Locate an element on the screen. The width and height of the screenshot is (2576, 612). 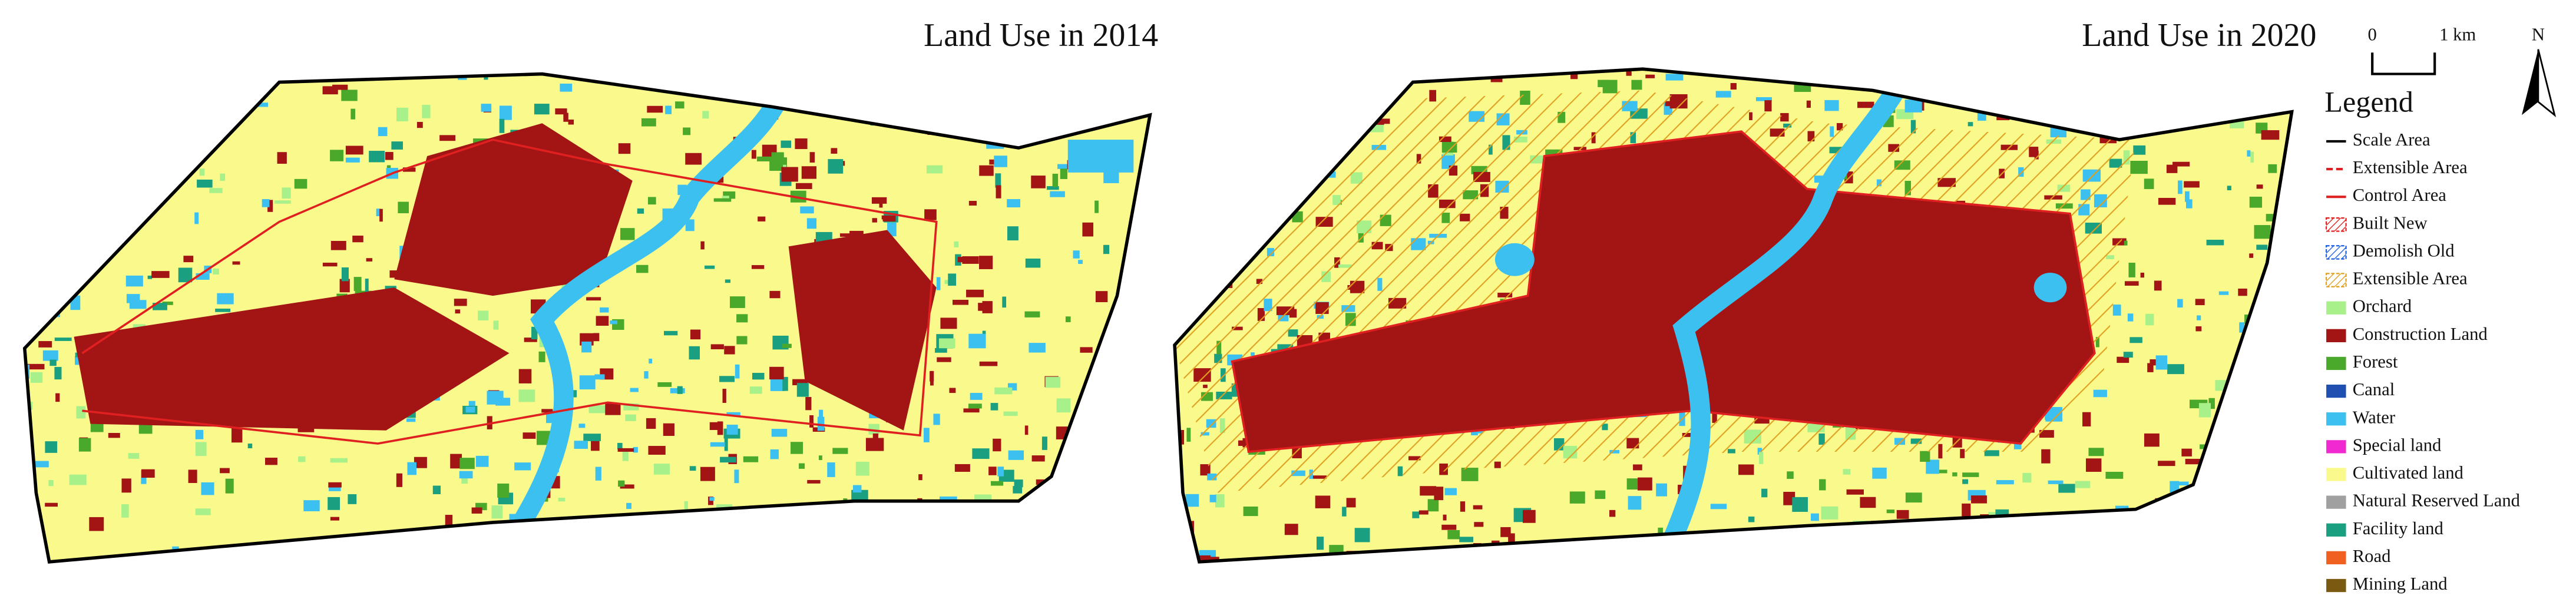
legend-swatch is located at coordinates (2336, 447).